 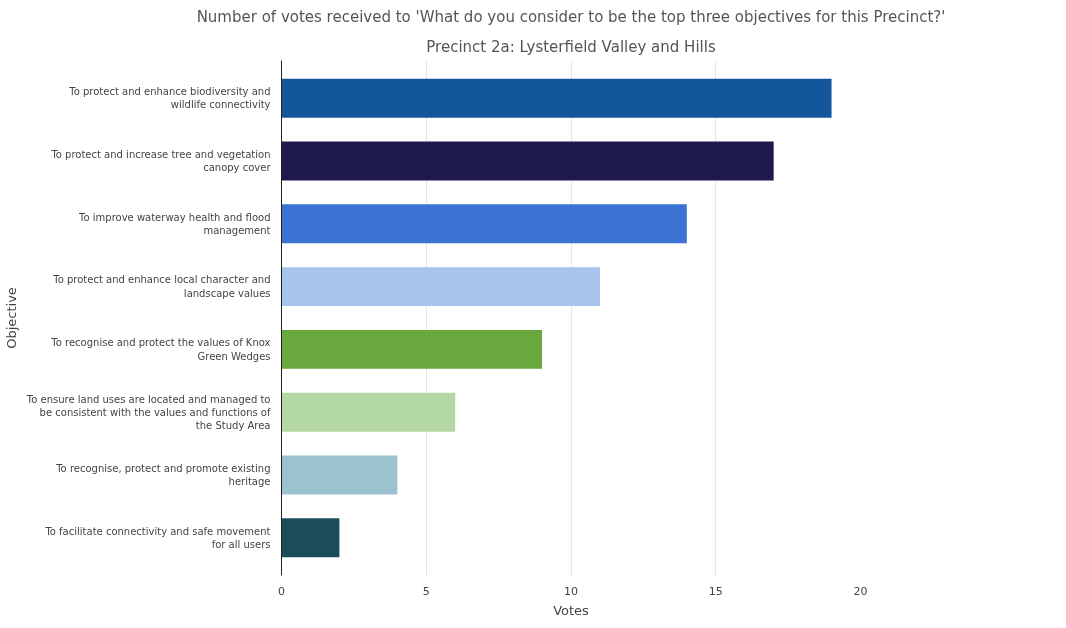 What do you see at coordinates (157, 537) in the screenshot?
I see `y-tick-label: To facilitate connectivity and safe movement for all users` at bounding box center [157, 537].